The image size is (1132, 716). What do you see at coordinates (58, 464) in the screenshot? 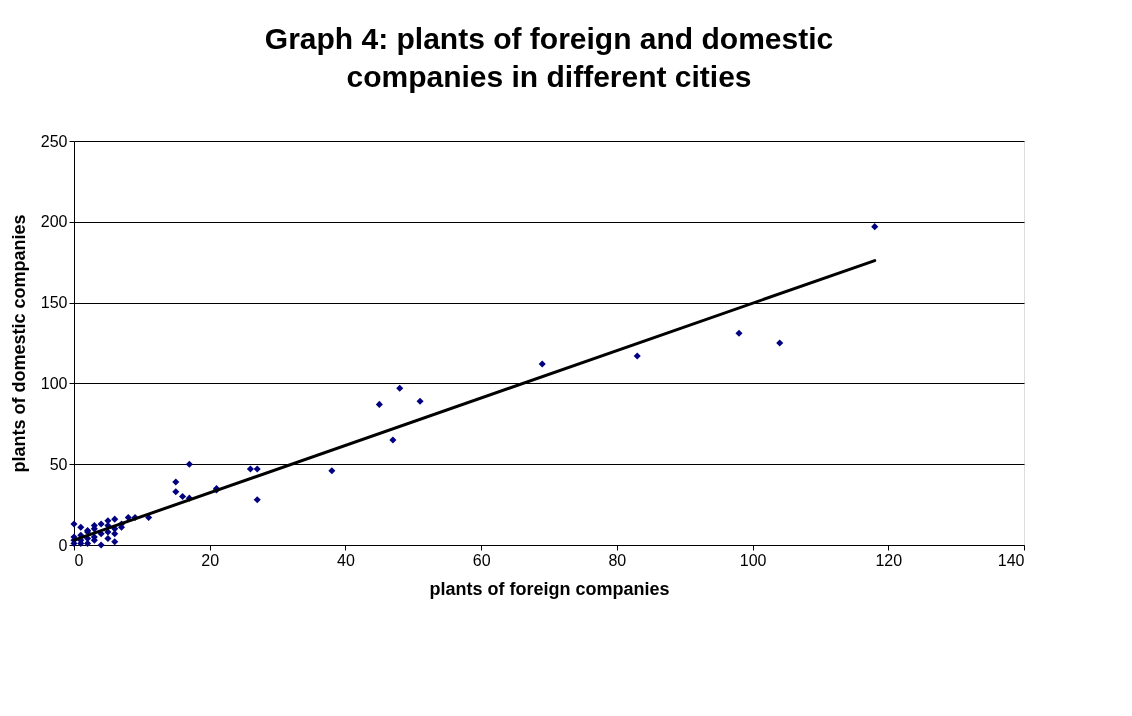
I see `y-tick-label: 50` at bounding box center [58, 464].